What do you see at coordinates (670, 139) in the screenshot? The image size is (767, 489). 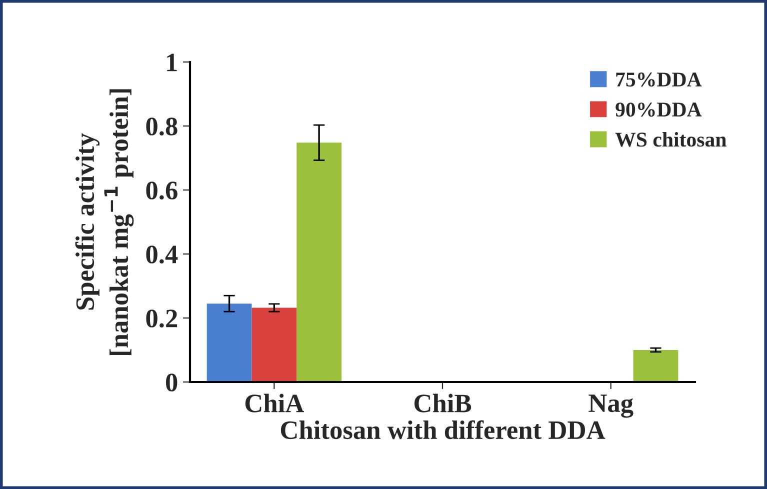 I see `legend-label: WS chitosan` at bounding box center [670, 139].